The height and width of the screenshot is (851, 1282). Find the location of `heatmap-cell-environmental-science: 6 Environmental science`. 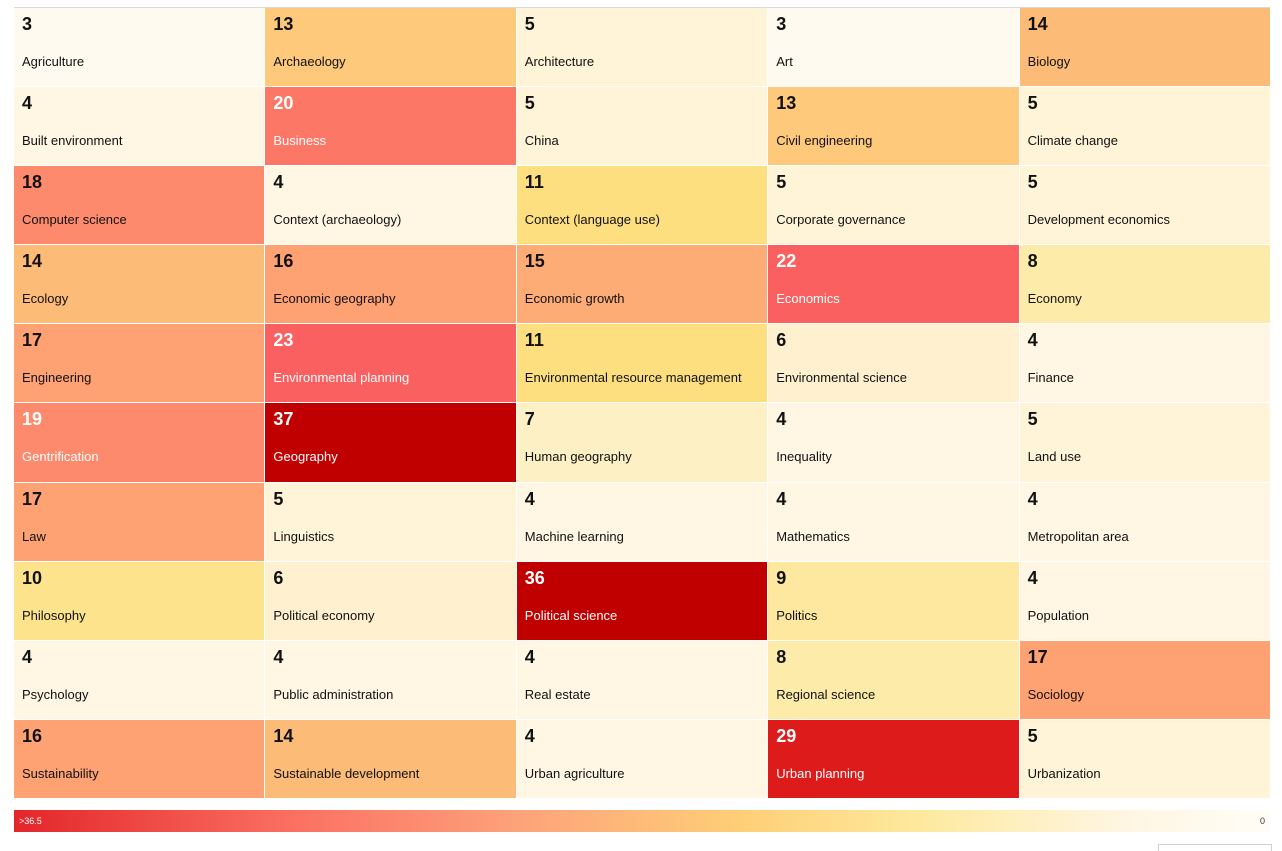

heatmap-cell-environmental-science: 6 Environmental science is located at coordinates (893, 363).